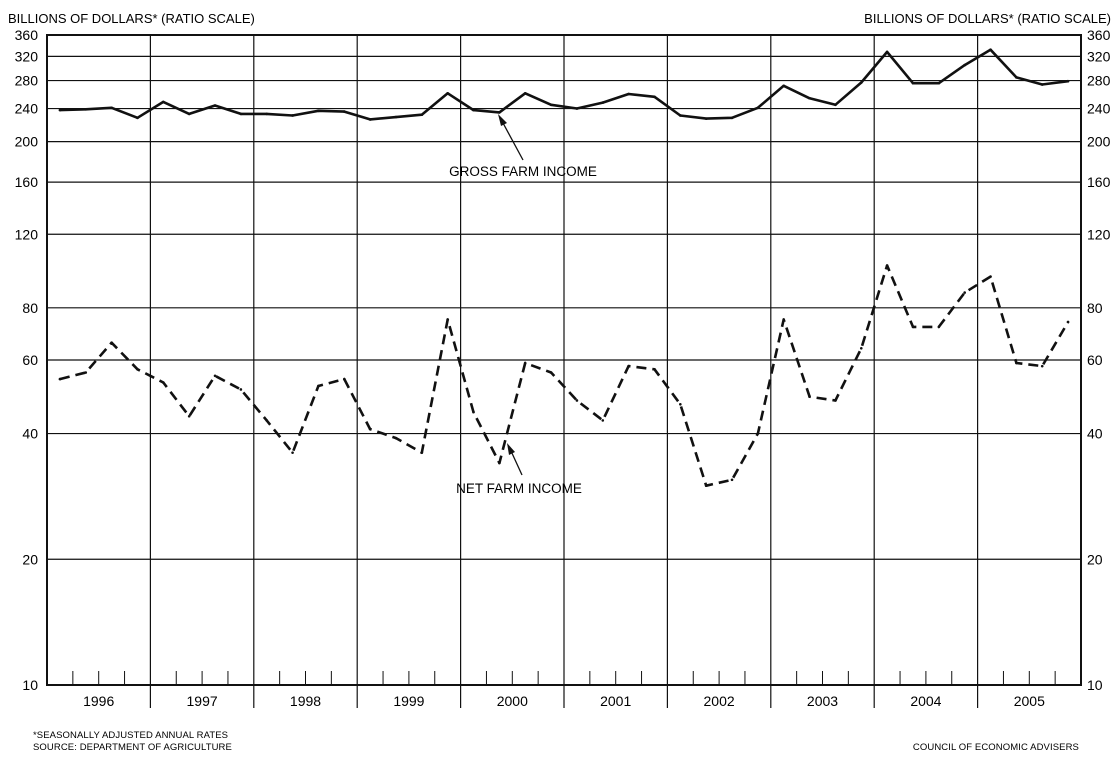 The width and height of the screenshot is (1115, 758). What do you see at coordinates (27, 182) in the screenshot?
I see `y-tick-label-left: 160` at bounding box center [27, 182].